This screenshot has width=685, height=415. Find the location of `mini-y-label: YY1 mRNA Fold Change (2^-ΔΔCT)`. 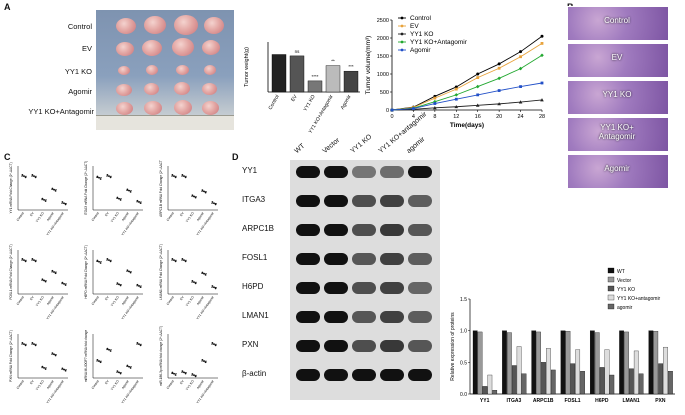

mini-y-label: YY1 mRNA Fold Change (2^-ΔΔCT) is located at coordinates (11, 187).